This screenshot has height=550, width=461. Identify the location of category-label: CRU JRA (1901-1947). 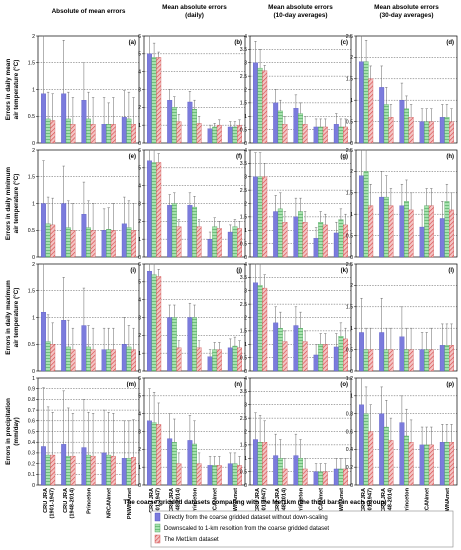
(49, 503).